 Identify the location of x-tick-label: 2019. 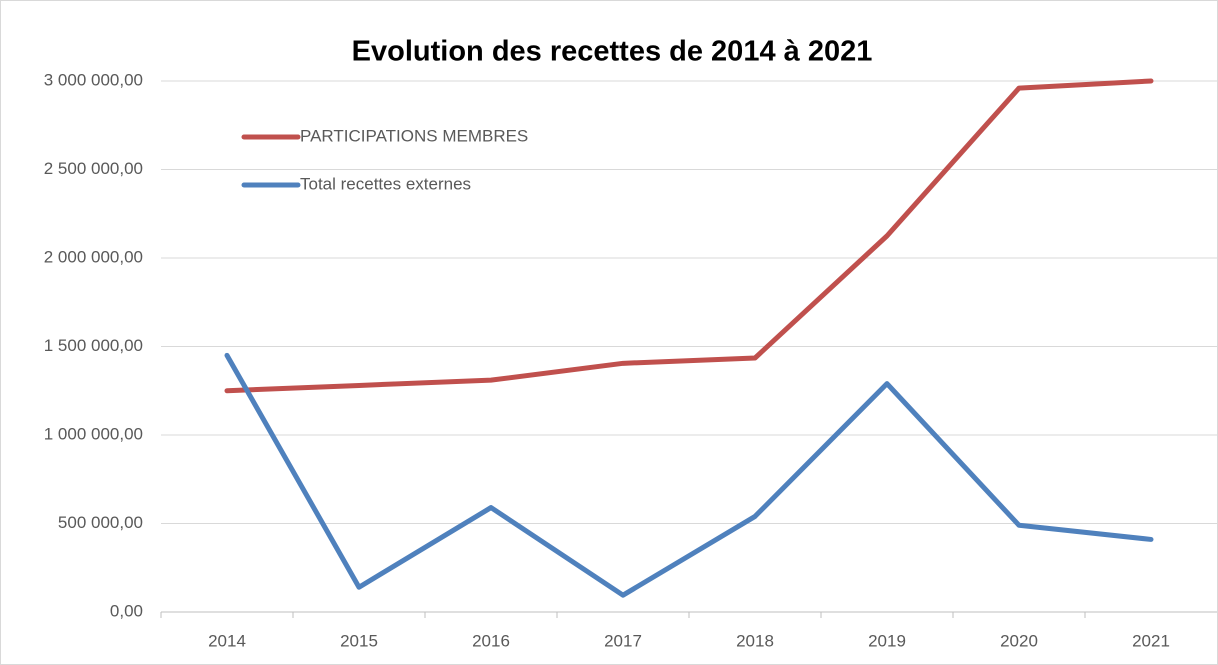
(887, 640).